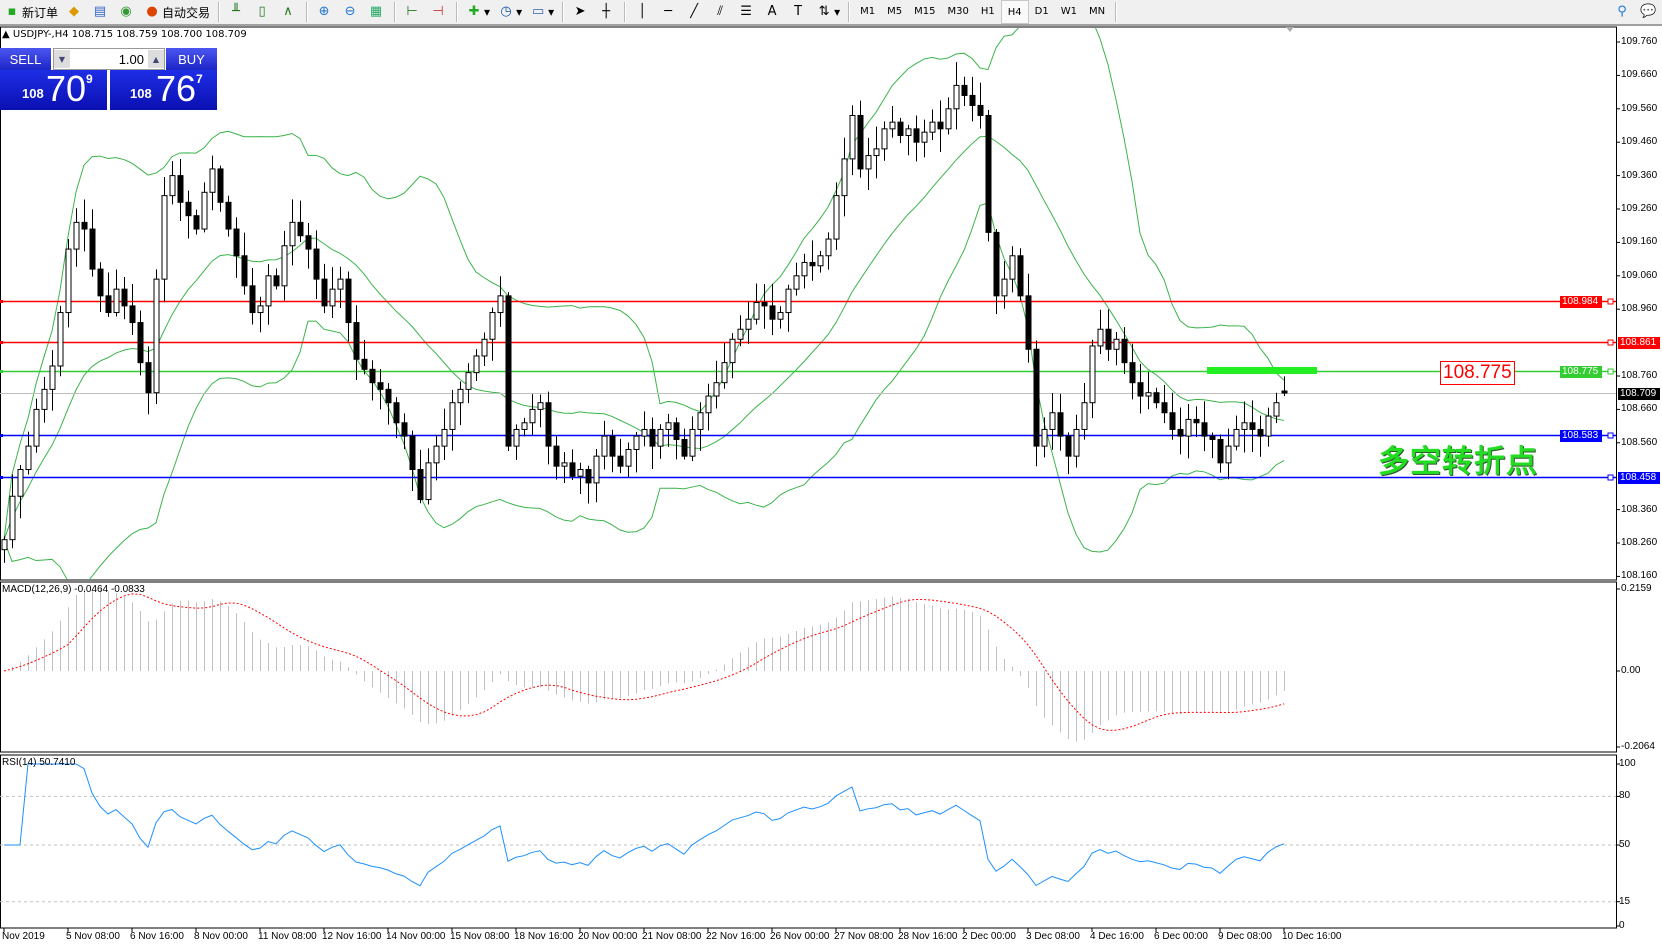  Describe the element at coordinates (325, 12) in the screenshot. I see `zoom-in-button: ⊕` at that location.